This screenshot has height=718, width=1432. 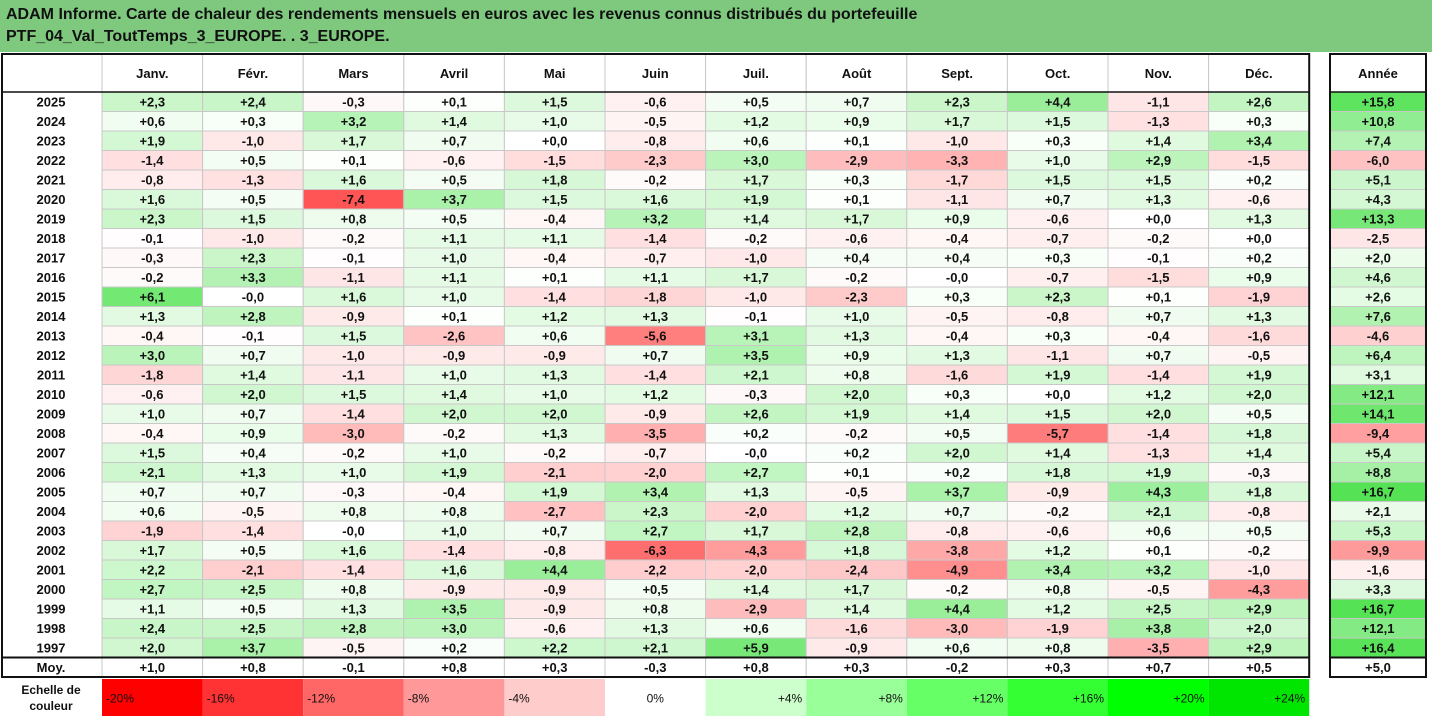 I want to click on cell-value: -0,9, so click(x=353, y=316).